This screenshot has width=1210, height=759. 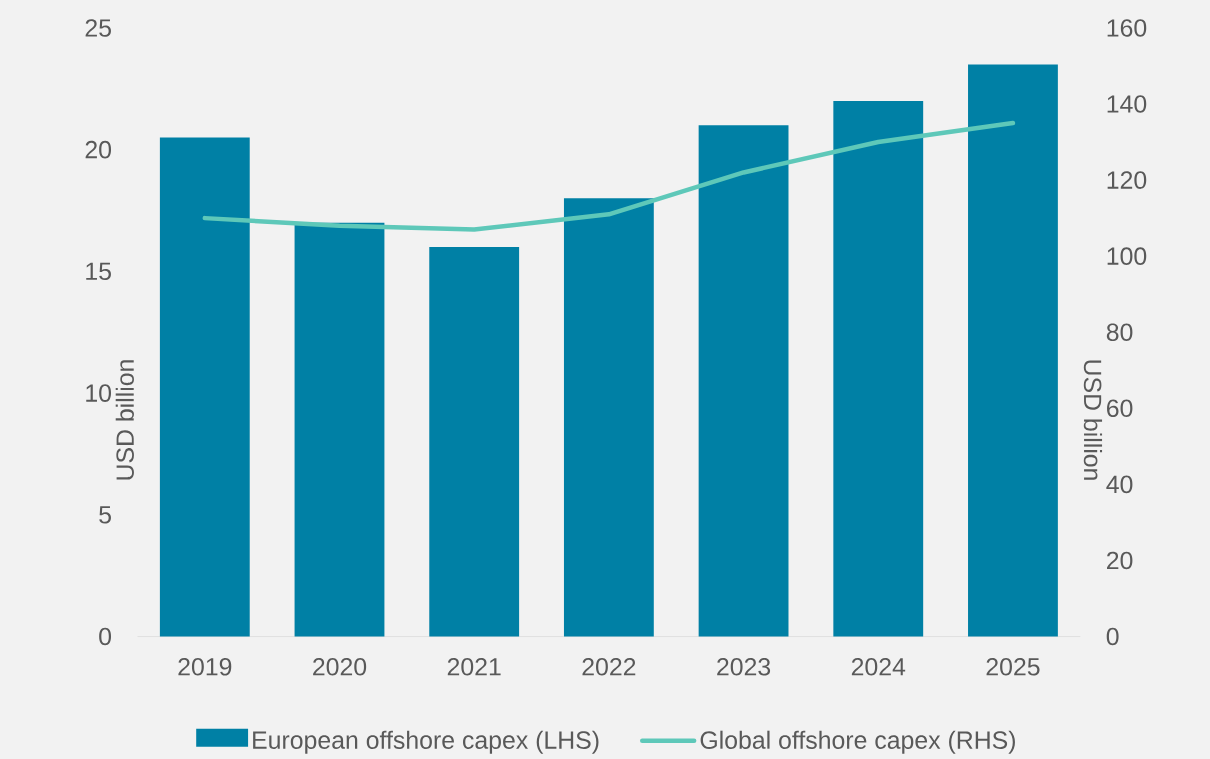 I want to click on y2-tick-label: 100, so click(x=1127, y=256).